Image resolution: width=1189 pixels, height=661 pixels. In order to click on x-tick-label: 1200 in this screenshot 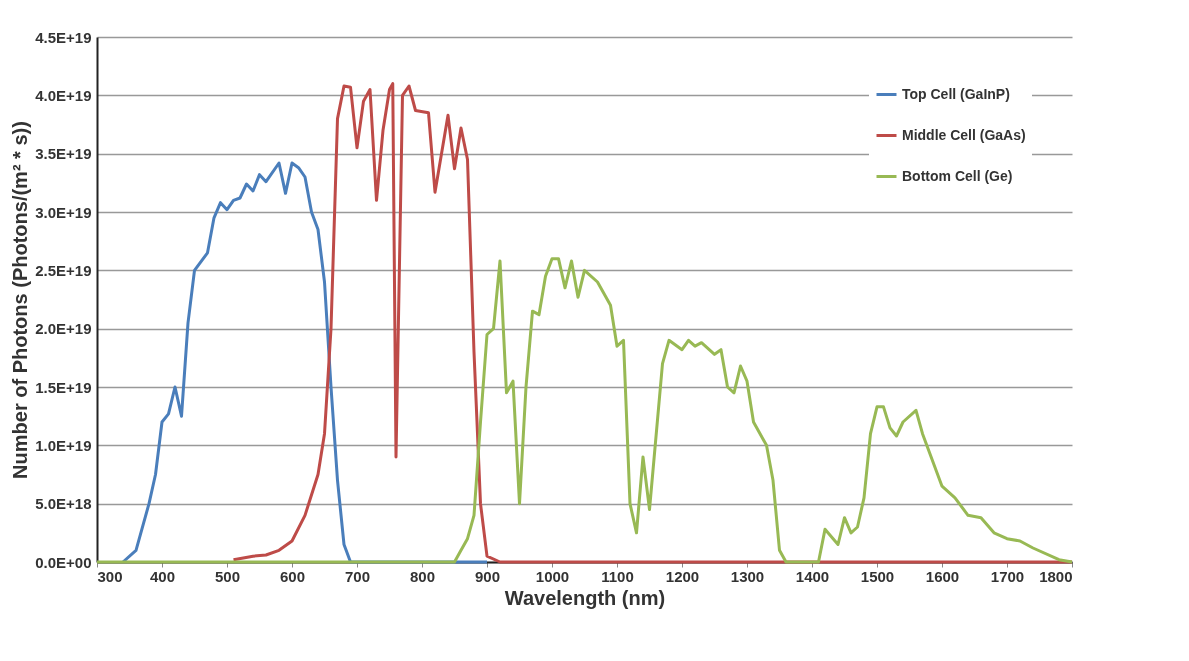, I will do `click(682, 576)`.